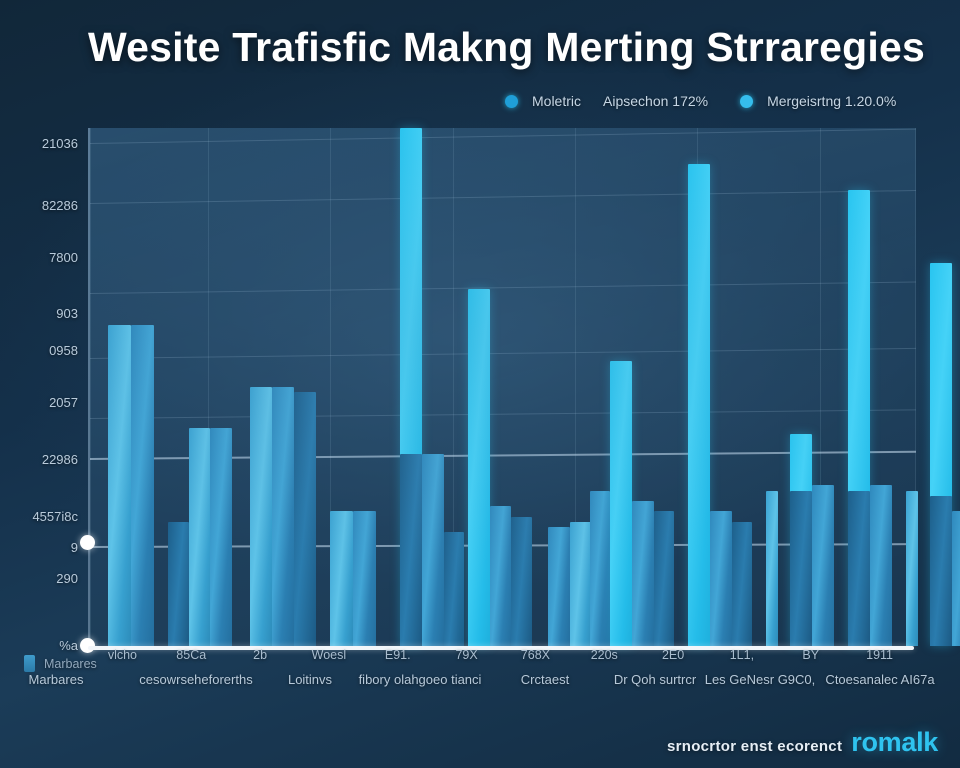 The height and width of the screenshot is (768, 960). I want to click on y-axis-tick-label: 0958, so click(63, 350).